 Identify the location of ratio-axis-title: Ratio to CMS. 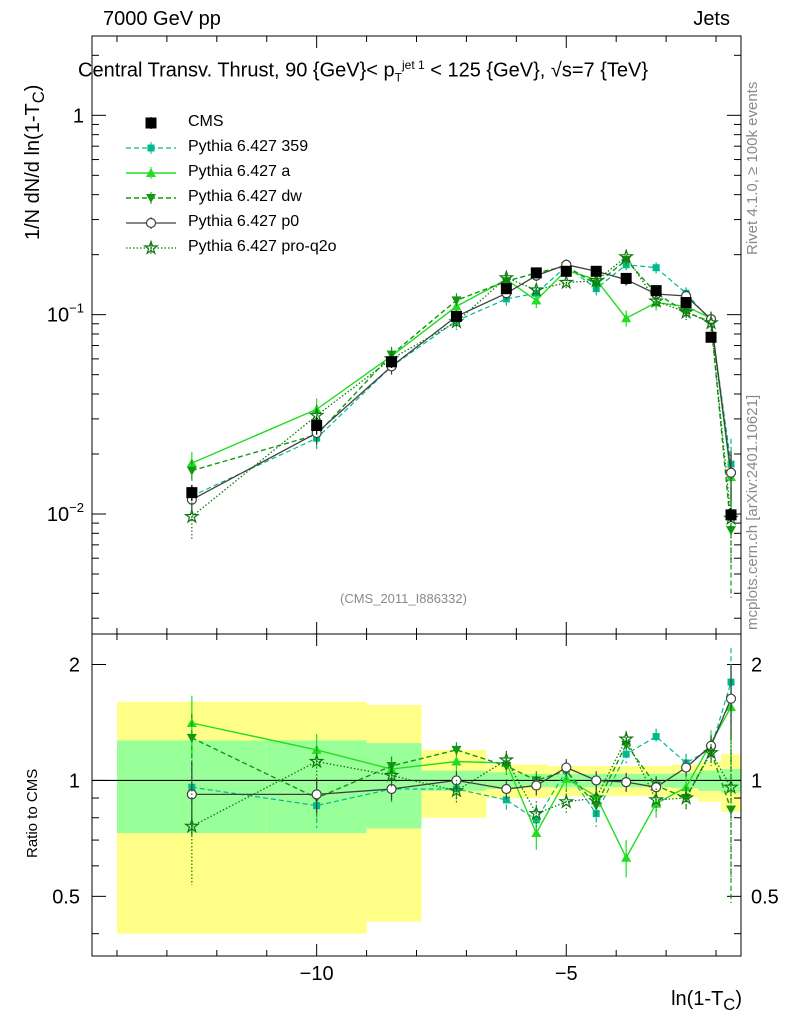
(32, 813).